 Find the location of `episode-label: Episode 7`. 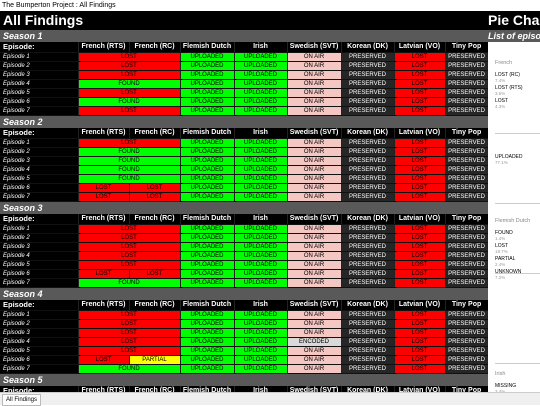

episode-label: Episode 7 is located at coordinates (39, 197).